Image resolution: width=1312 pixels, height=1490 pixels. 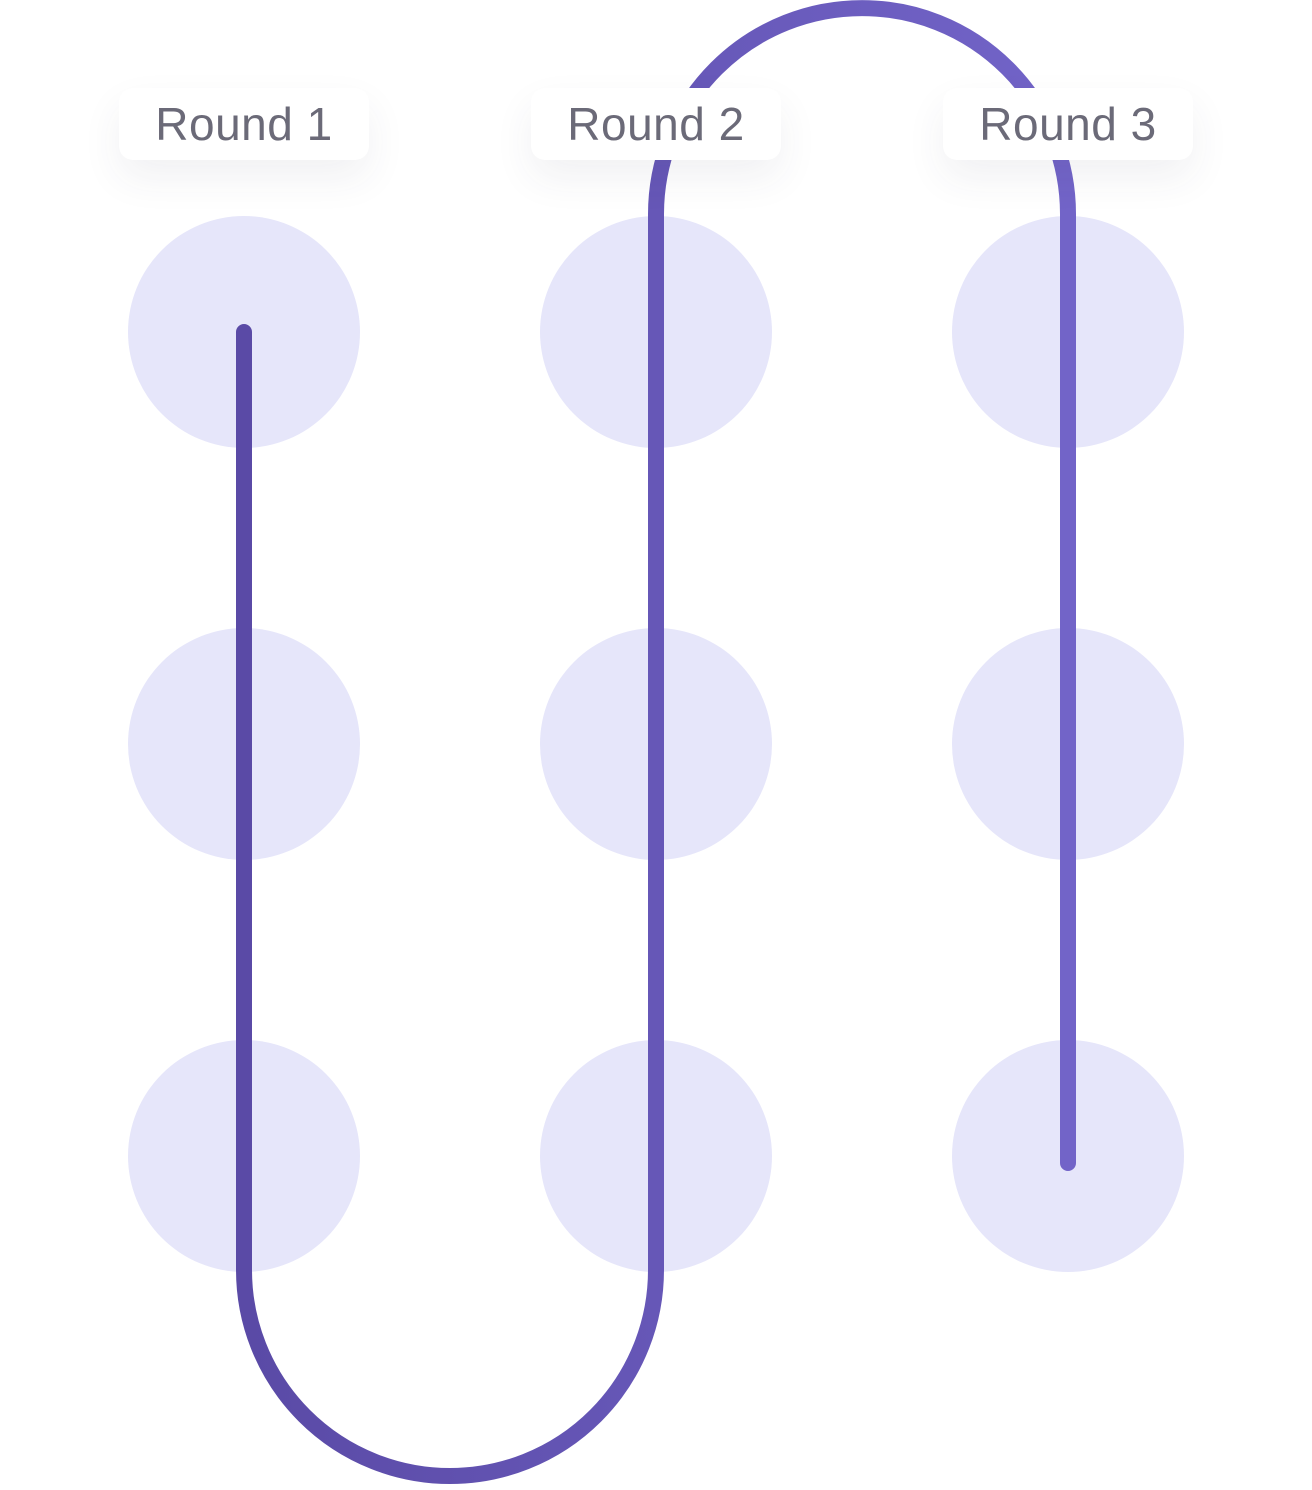 I want to click on round-label-2: Round 2, so click(x=656, y=124).